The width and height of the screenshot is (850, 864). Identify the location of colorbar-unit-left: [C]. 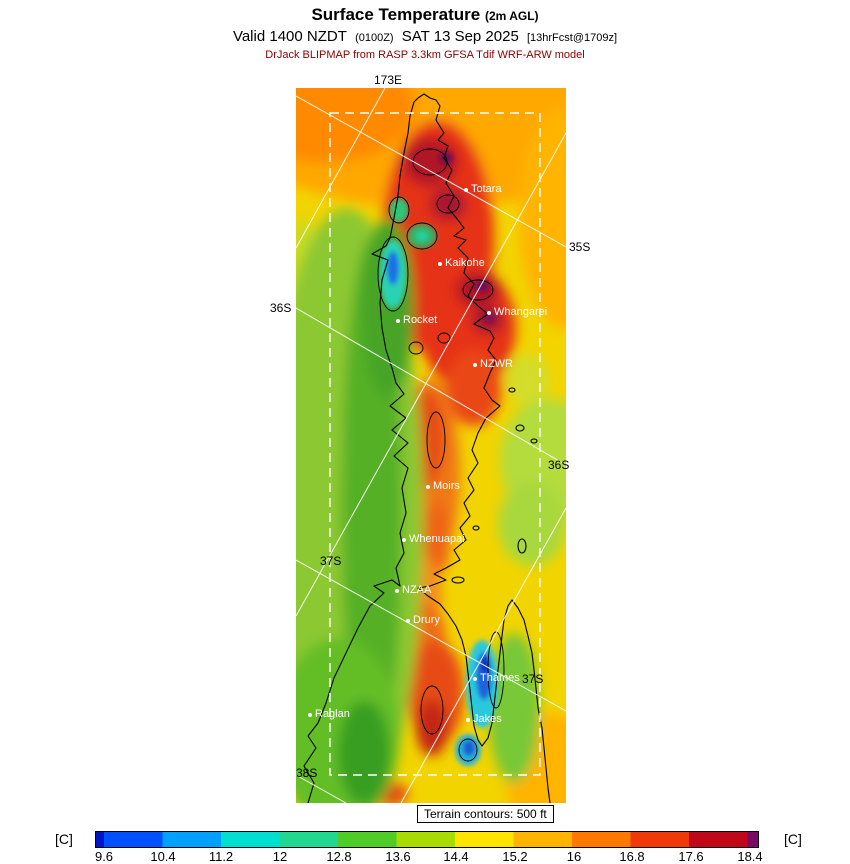
(64, 839).